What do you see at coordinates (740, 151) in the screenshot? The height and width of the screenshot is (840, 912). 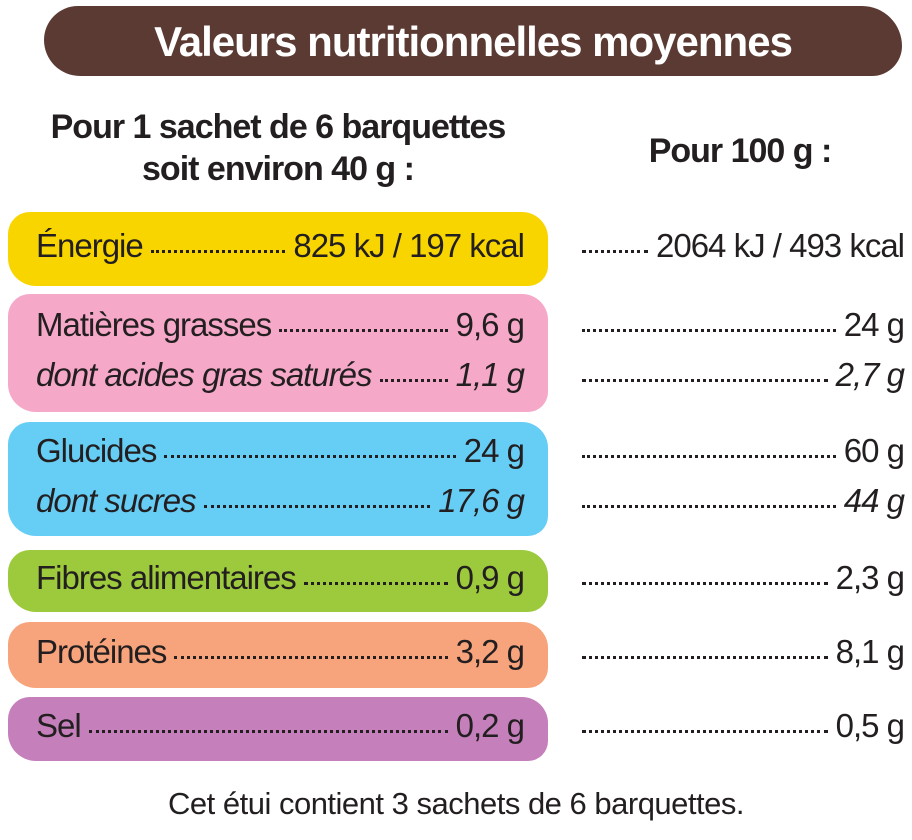 I see `per100-header: Pour 100 g :` at bounding box center [740, 151].